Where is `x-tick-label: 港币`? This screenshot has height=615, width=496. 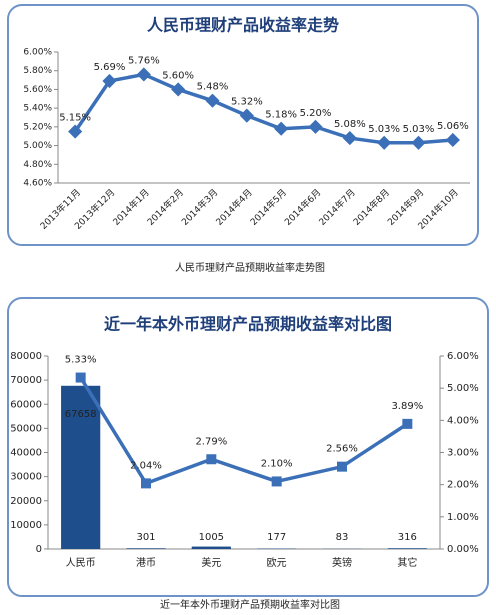 x-tick-label: 港币 is located at coordinates (146, 563).